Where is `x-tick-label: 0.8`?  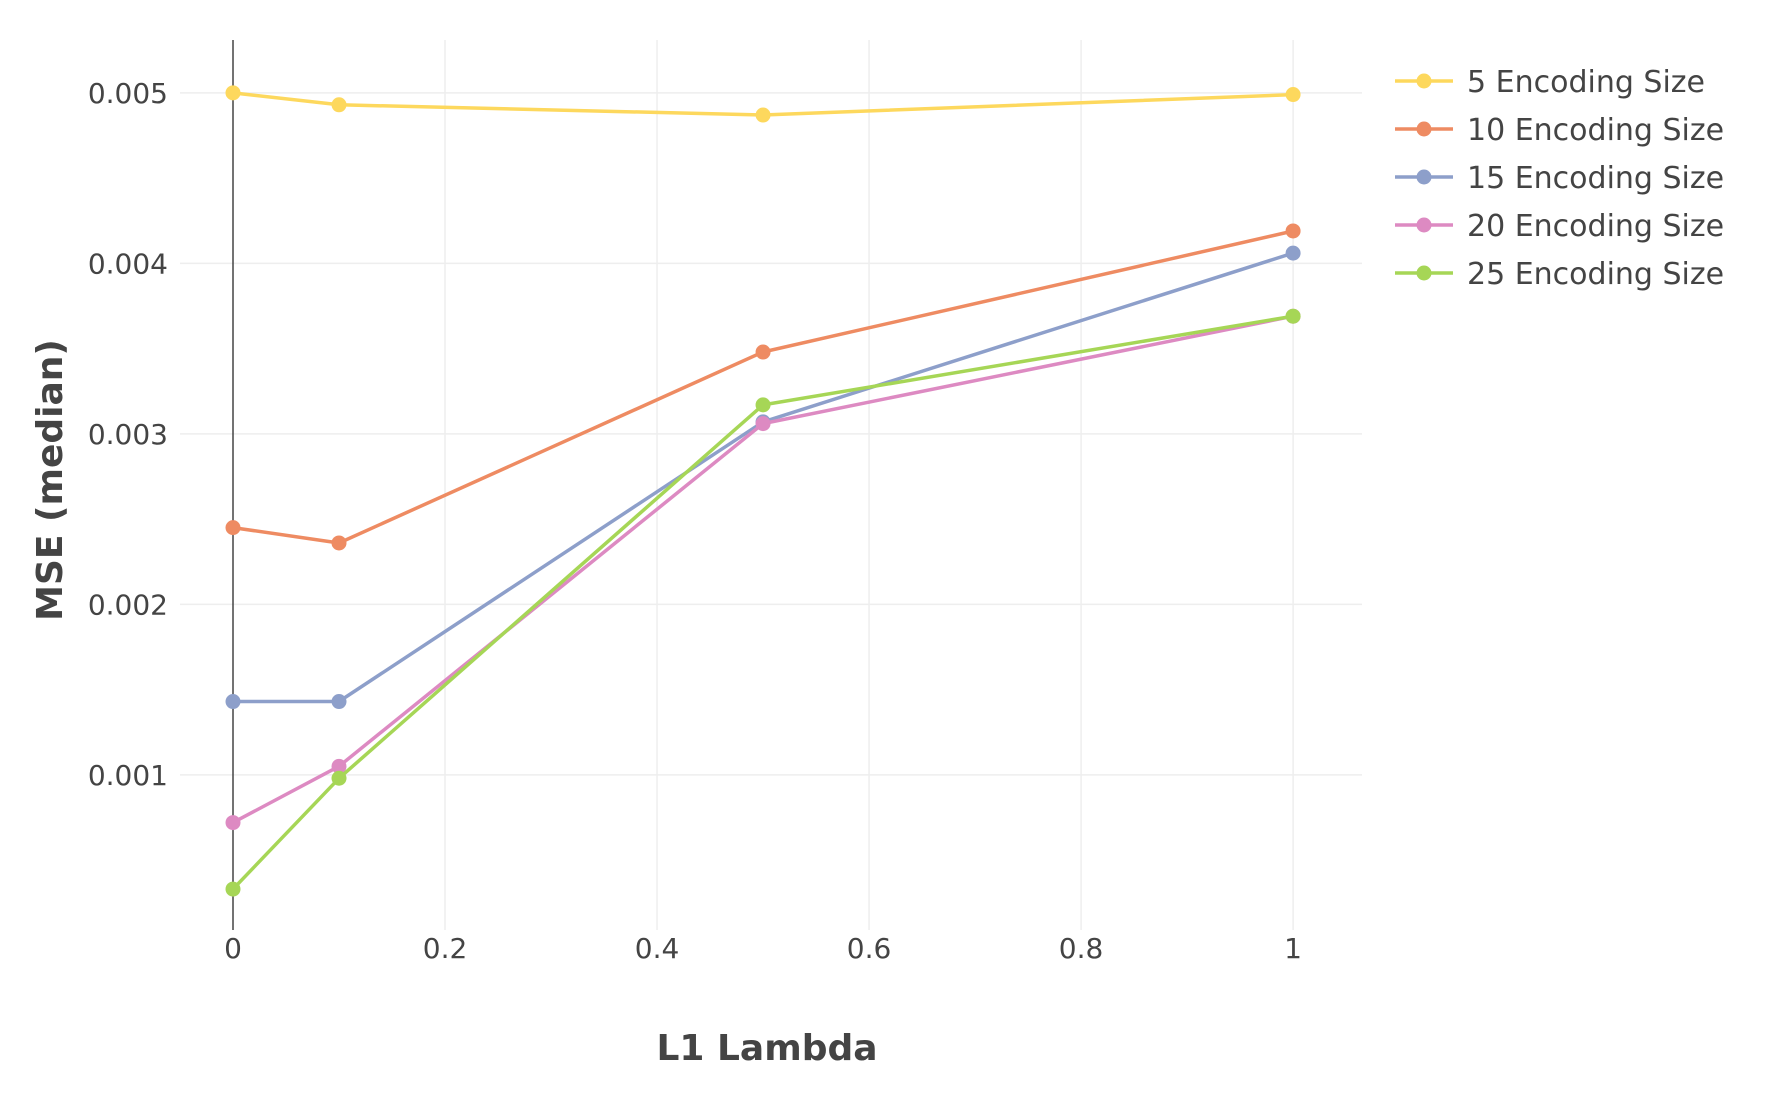
x-tick-label: 0.8 is located at coordinates (1081, 948).